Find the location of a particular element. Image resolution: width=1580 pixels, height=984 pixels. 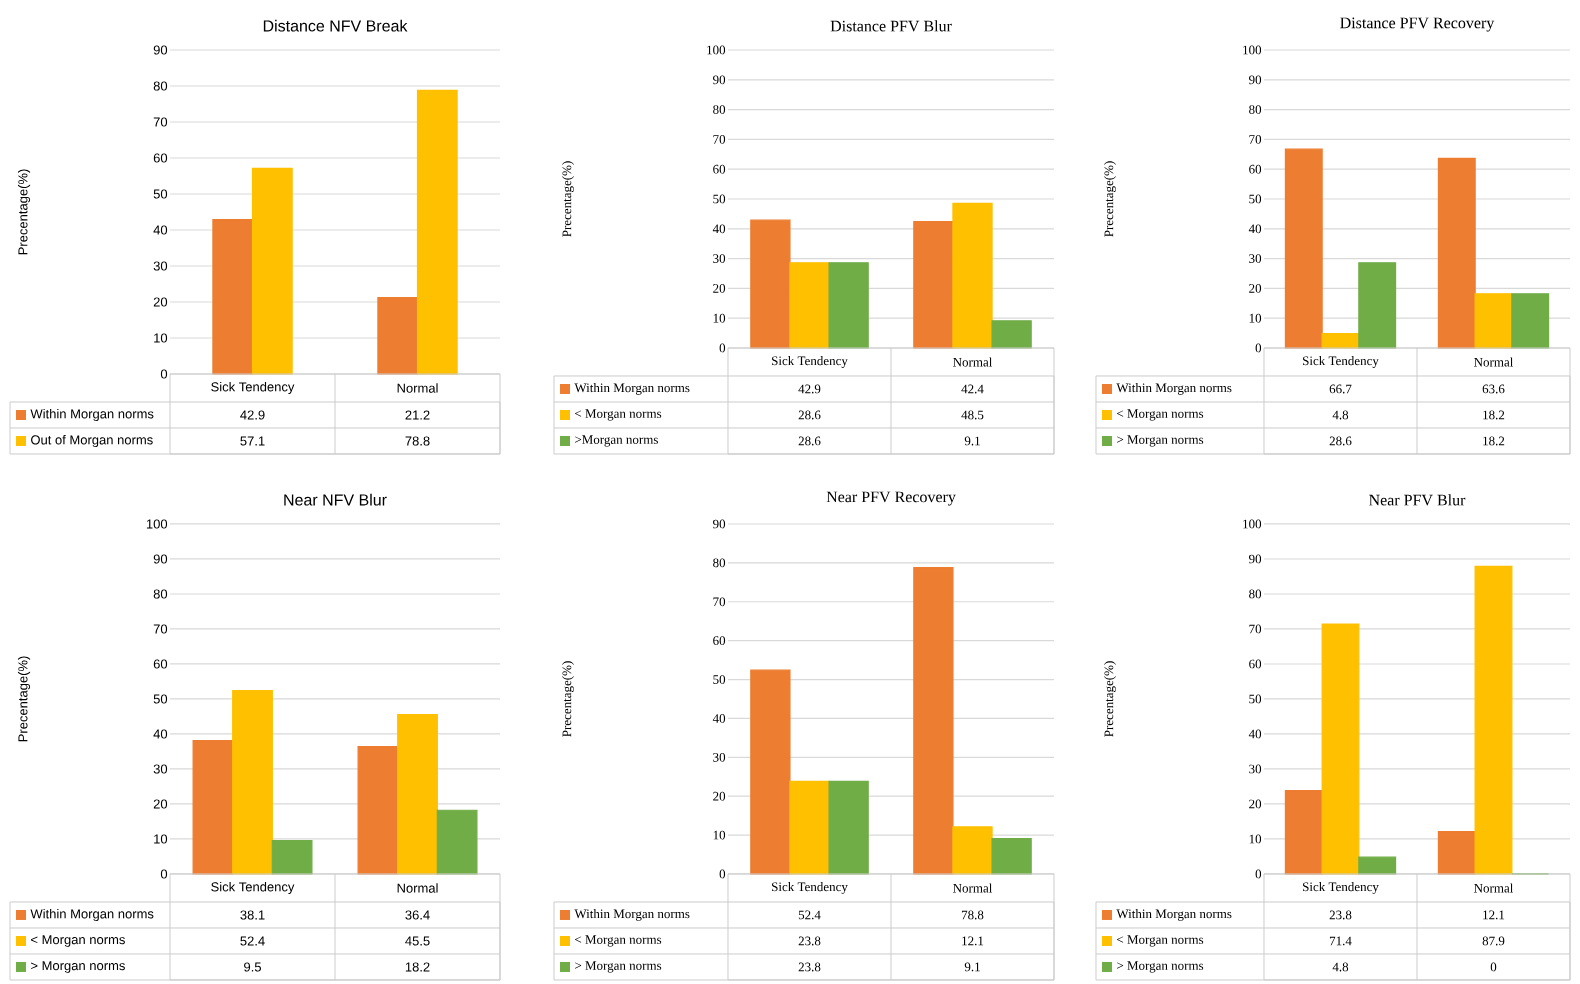

chart-title: Near PFV Recovery is located at coordinates (891, 498).